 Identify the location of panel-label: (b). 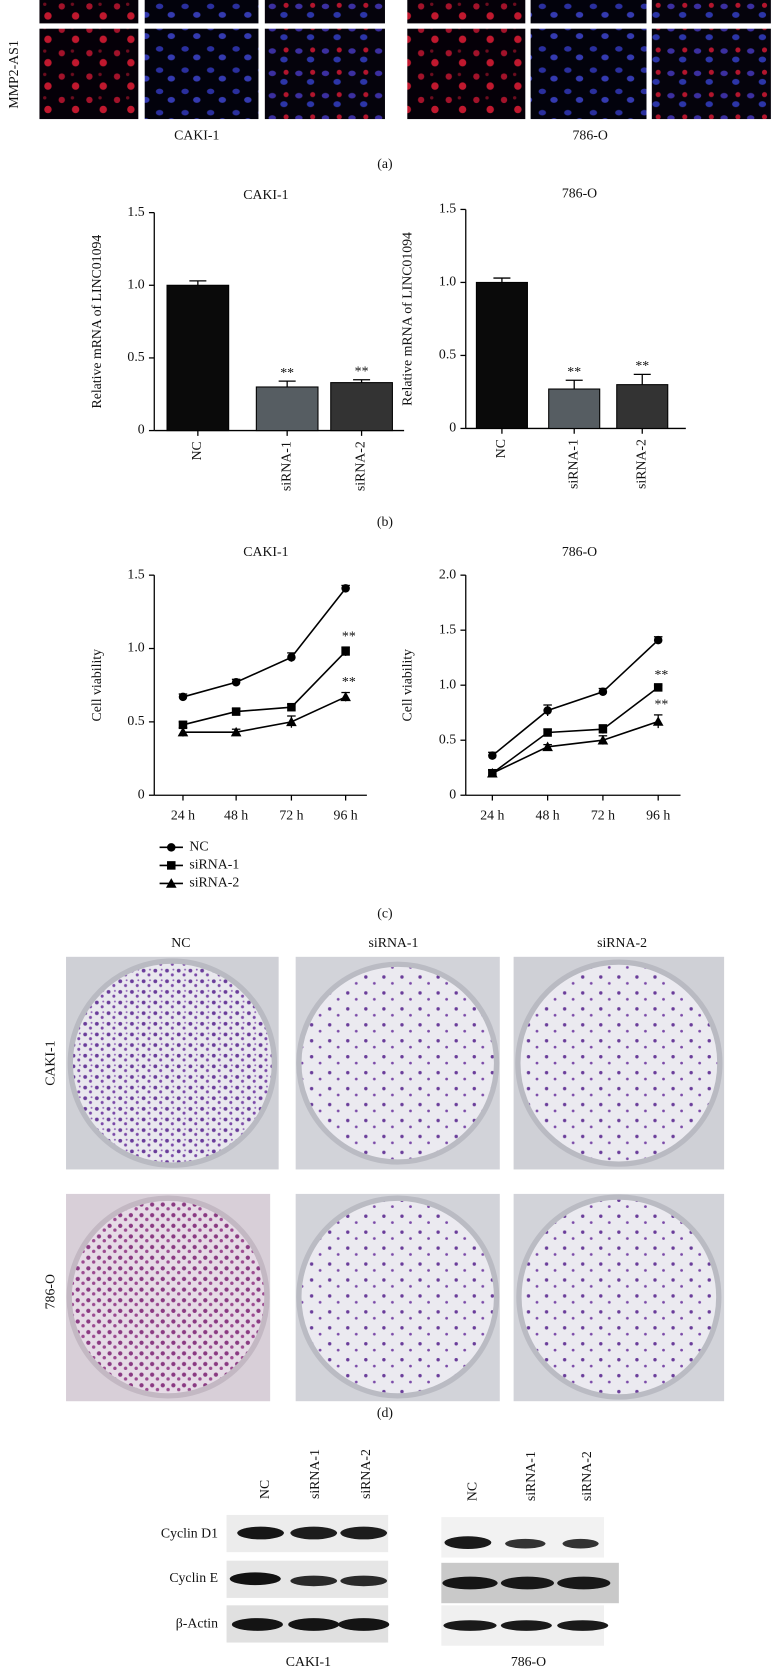
(385, 522).